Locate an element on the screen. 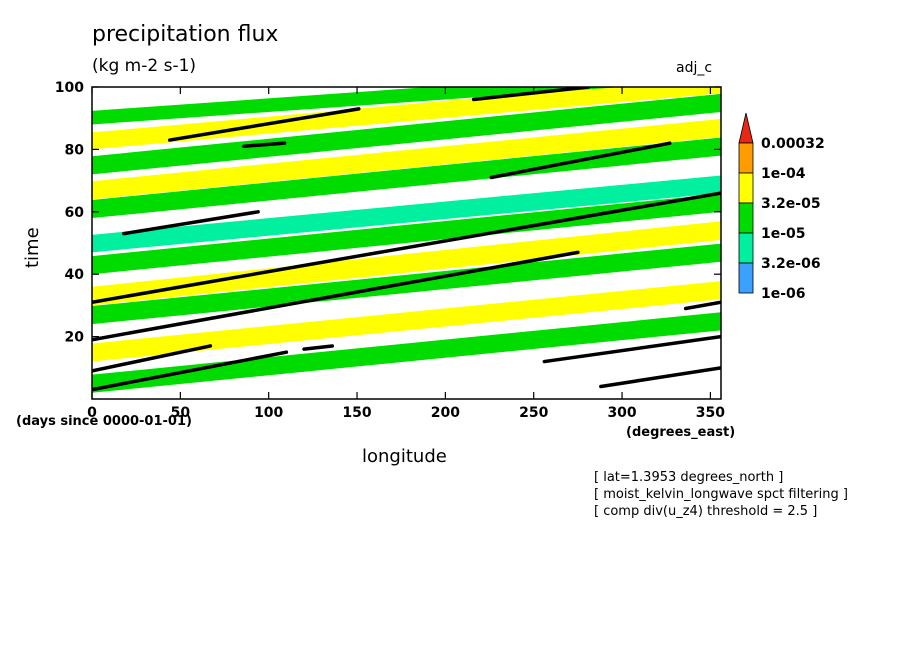 The image size is (904, 654). y-tick-label-100: 100 is located at coordinates (69, 88).